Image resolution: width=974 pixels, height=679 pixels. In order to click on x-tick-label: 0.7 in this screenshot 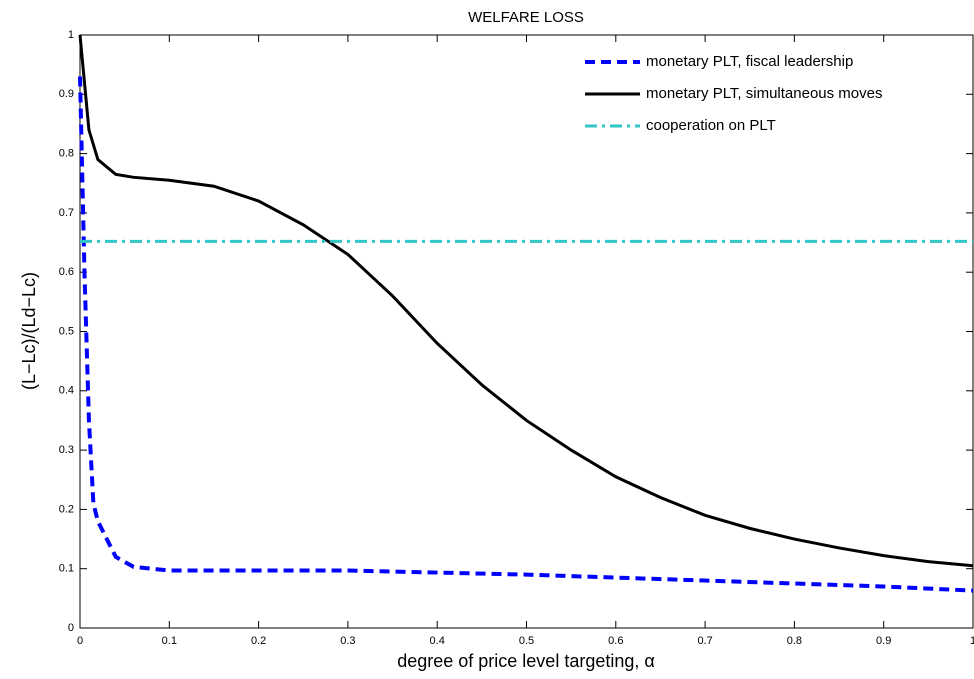, I will do `click(704, 641)`.